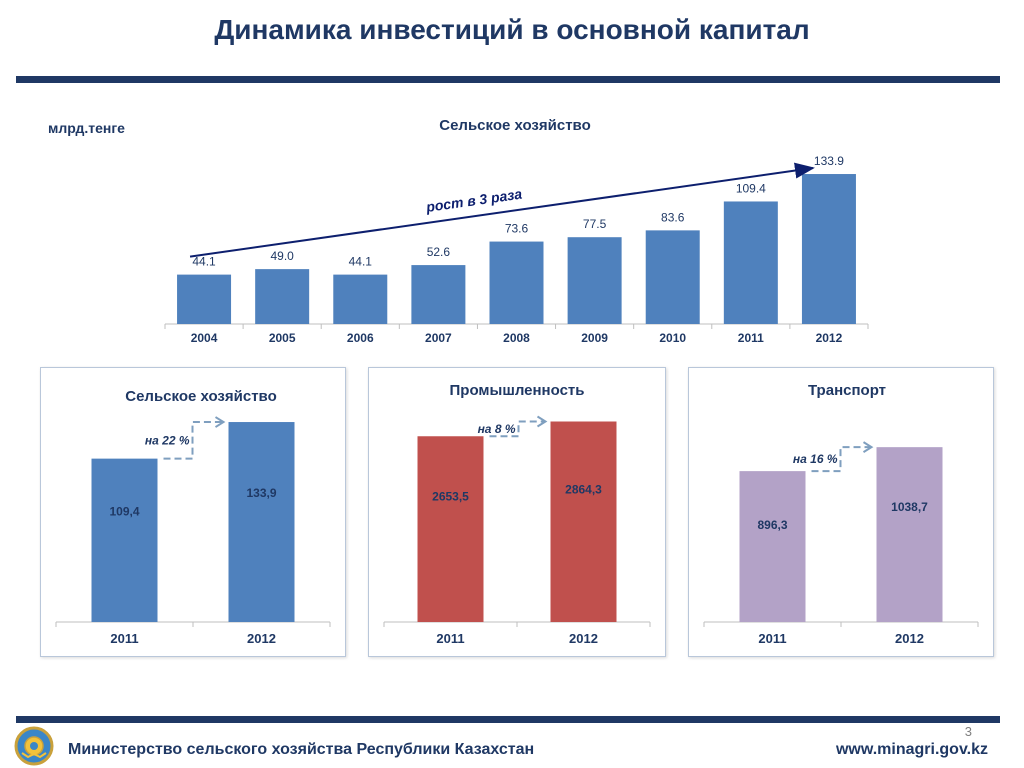 The width and height of the screenshot is (1024, 768). What do you see at coordinates (282, 256) in the screenshot?
I see `bar-value-label: 49.0` at bounding box center [282, 256].